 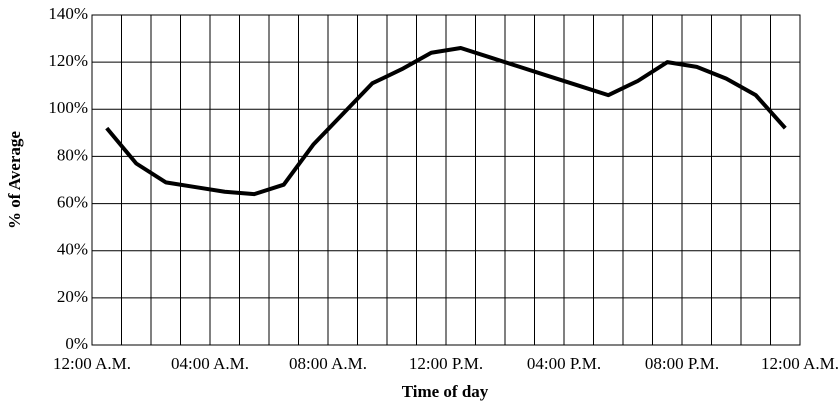 I want to click on y-tick-label: 60%, so click(x=72, y=201).